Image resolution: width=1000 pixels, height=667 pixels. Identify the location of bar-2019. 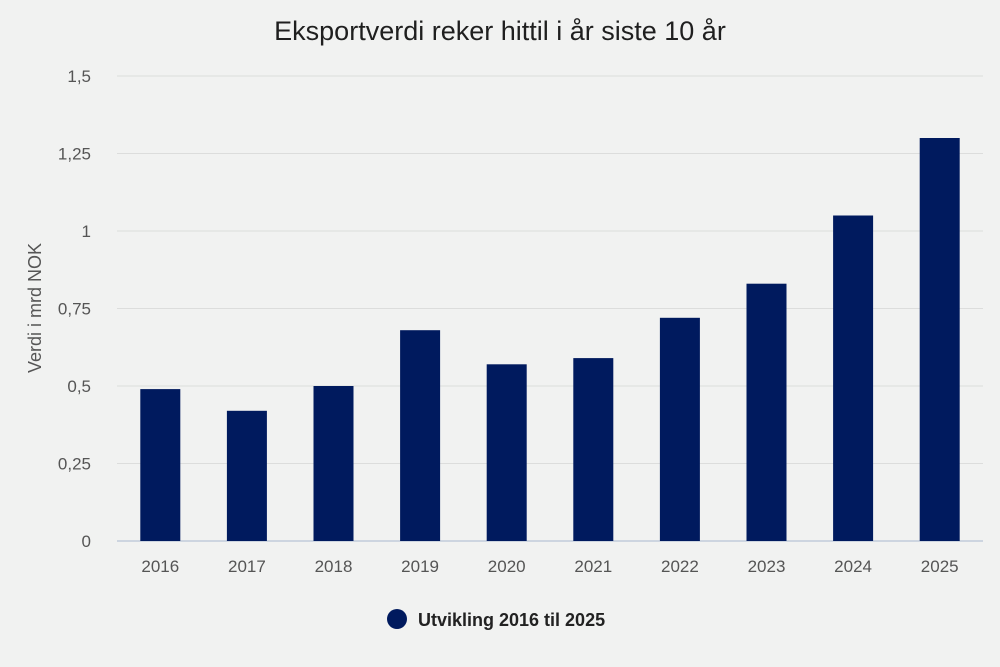
(420, 435).